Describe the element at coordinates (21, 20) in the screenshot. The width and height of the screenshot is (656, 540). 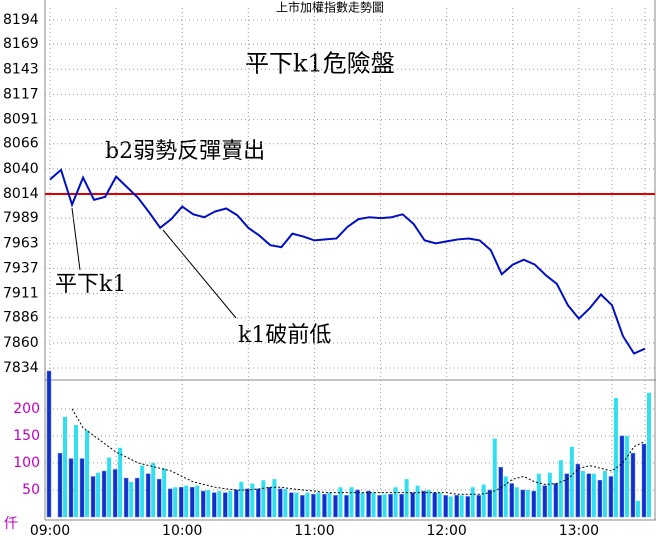
I see `y-tick-label: 8194` at that location.